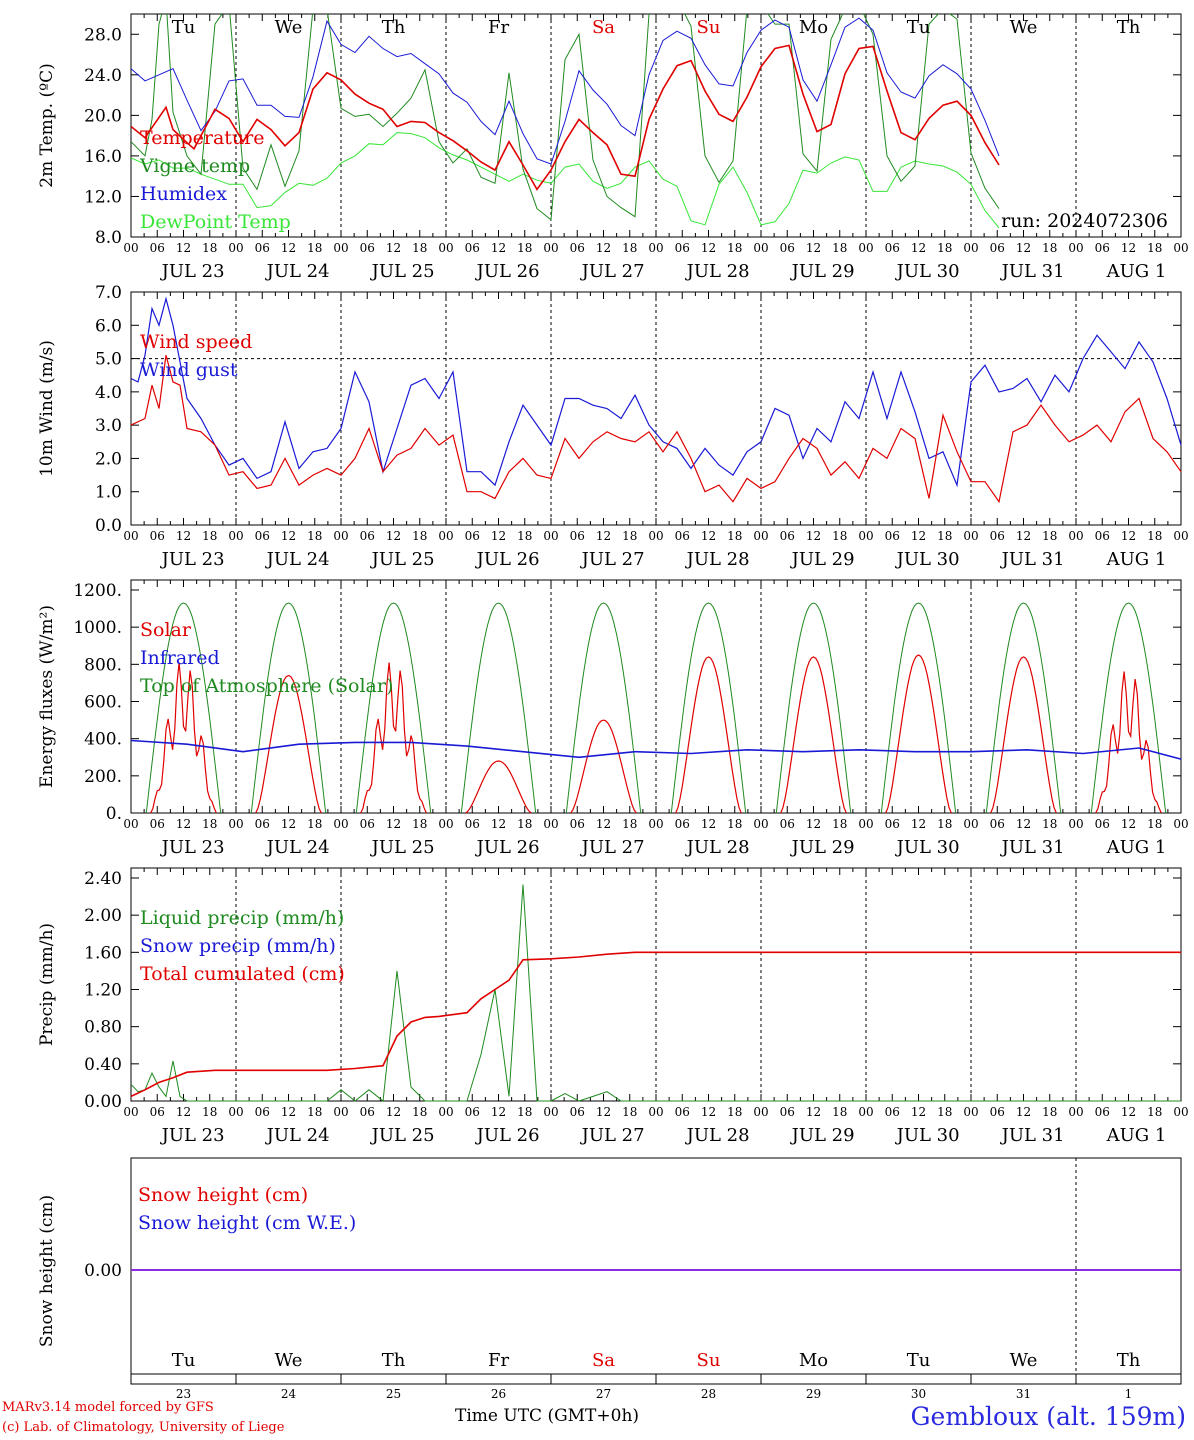  Describe the element at coordinates (103, 916) in the screenshot. I see `y-tick-label: 2.00` at that location.